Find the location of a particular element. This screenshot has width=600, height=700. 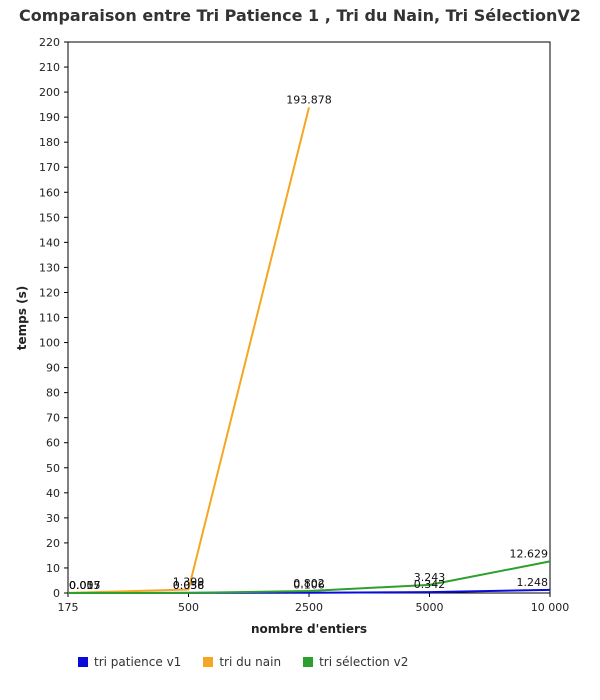

y-tick-label: 120 is located at coordinates (49, 292).